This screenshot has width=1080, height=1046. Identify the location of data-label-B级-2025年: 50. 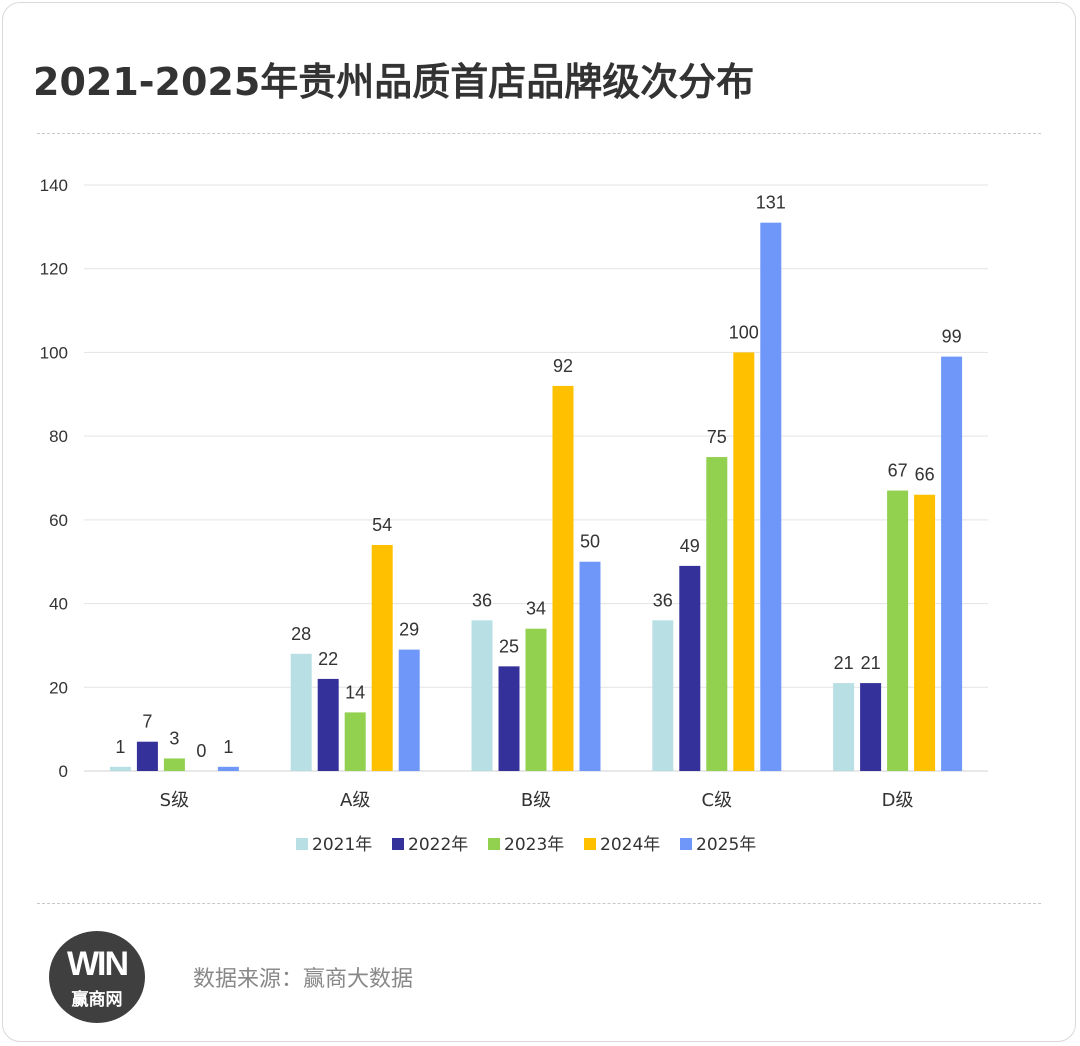
(590, 542).